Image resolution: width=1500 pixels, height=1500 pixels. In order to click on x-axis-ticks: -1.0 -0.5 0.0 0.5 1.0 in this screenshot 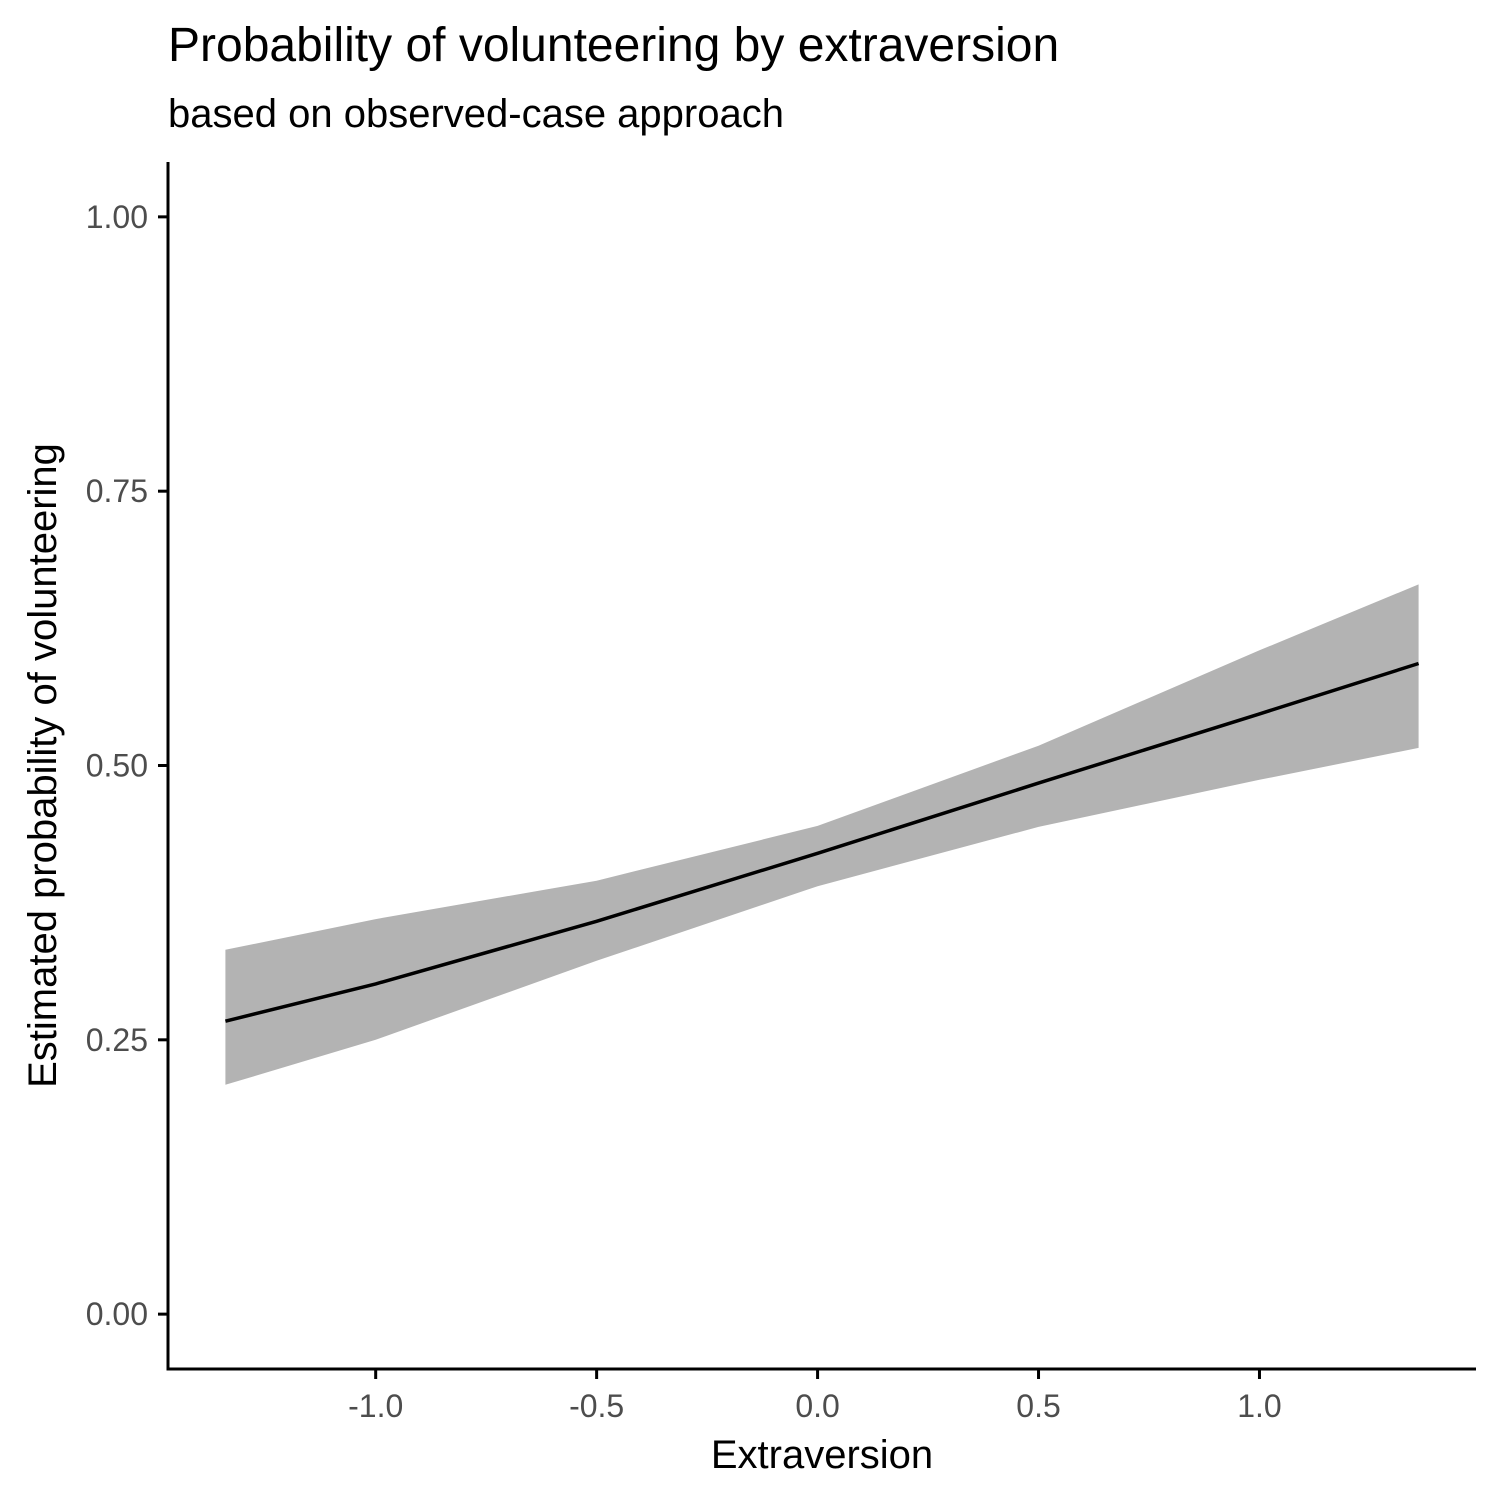, I will do `click(815, 1396)`.